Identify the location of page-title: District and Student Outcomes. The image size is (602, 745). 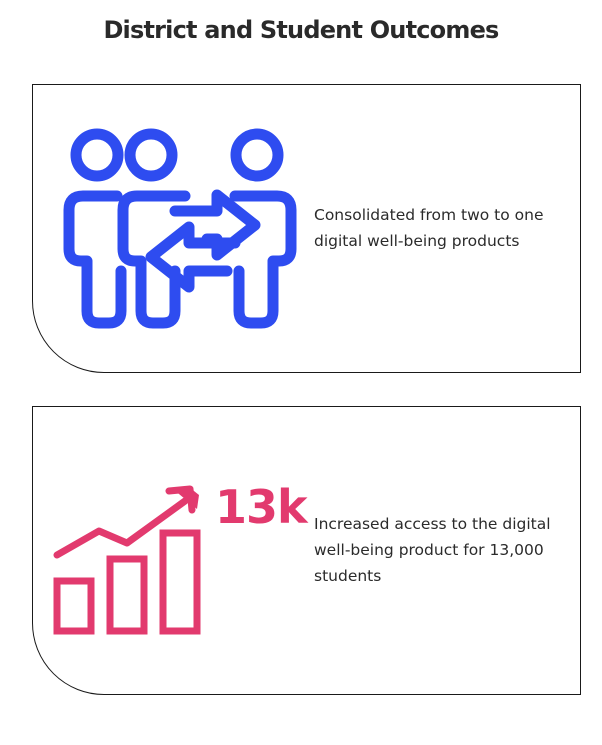
(301, 30).